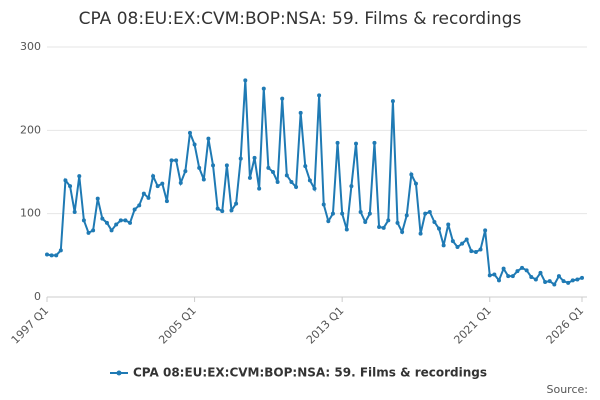 The image size is (600, 400). Describe the element at coordinates (30, 213) in the screenshot. I see `y-tick-label: 100` at that location.